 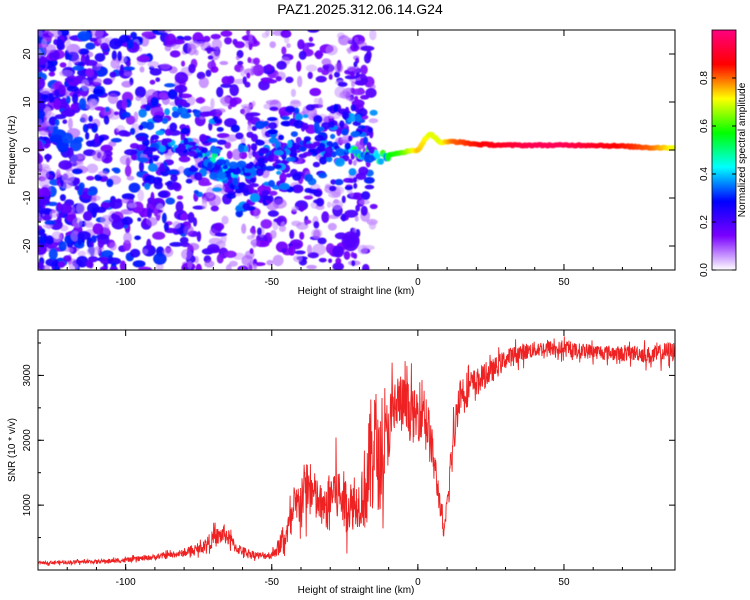 What do you see at coordinates (704, 174) in the screenshot?
I see `colorbar-tick-label: 0.4` at bounding box center [704, 174].